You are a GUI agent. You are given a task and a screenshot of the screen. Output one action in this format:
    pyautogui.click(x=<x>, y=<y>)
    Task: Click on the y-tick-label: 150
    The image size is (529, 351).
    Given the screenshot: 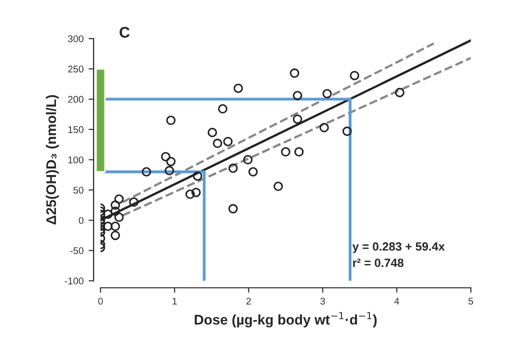 What is the action you would take?
    pyautogui.click(x=76, y=130)
    